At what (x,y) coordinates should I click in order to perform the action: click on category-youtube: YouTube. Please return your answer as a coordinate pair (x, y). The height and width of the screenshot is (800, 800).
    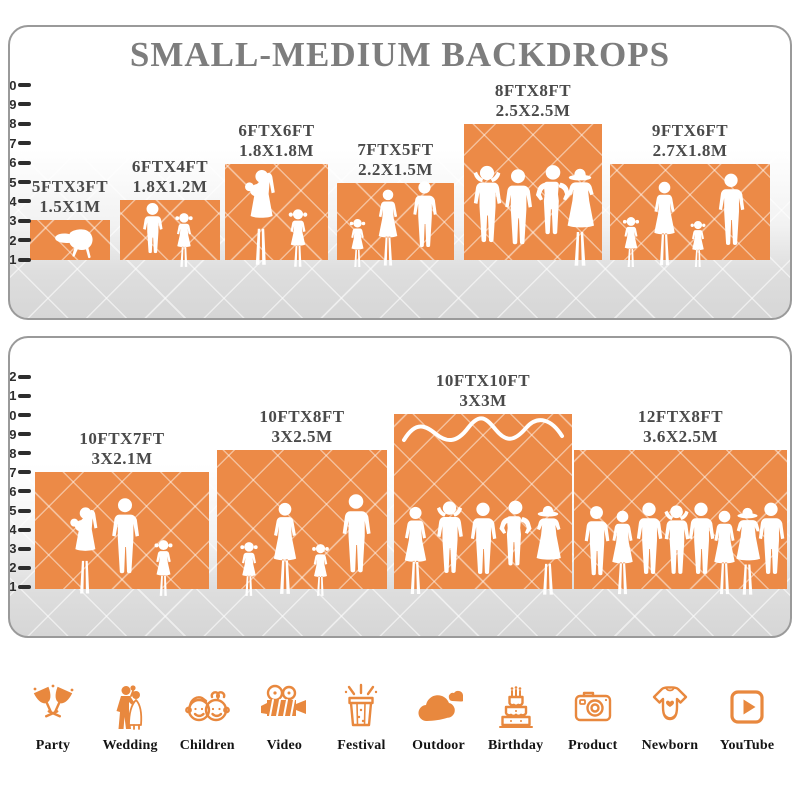
    Looking at the image, I should click on (747, 718).